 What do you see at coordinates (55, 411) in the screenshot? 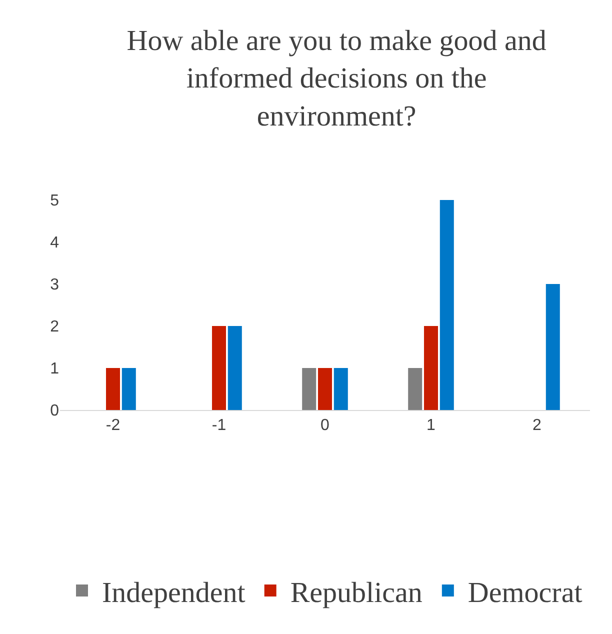
I see `y-tick-label: 0` at bounding box center [55, 411].